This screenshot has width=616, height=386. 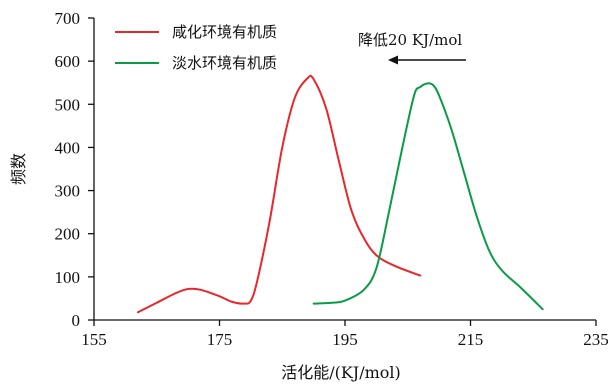 I want to click on x-tick-label: 215, so click(x=471, y=339).